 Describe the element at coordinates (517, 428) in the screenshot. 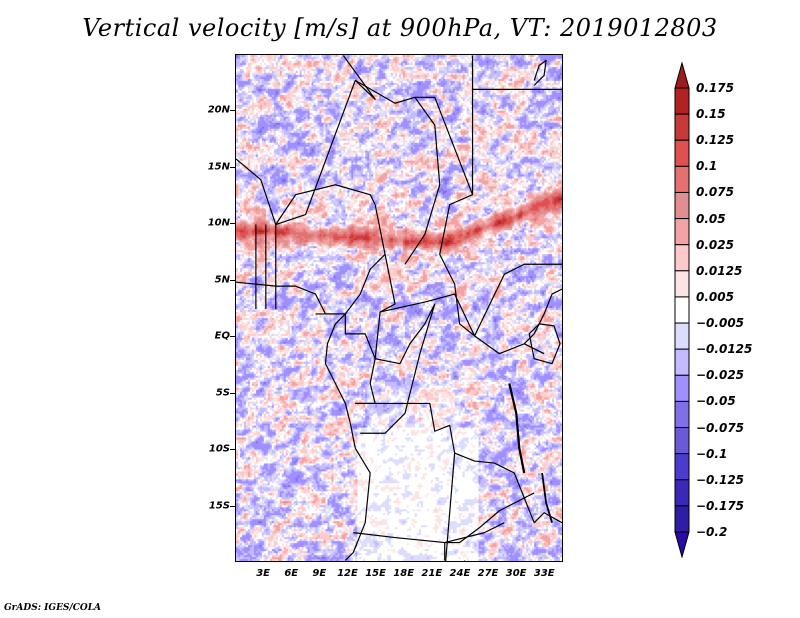

I see `lake-tanganyika` at that location.